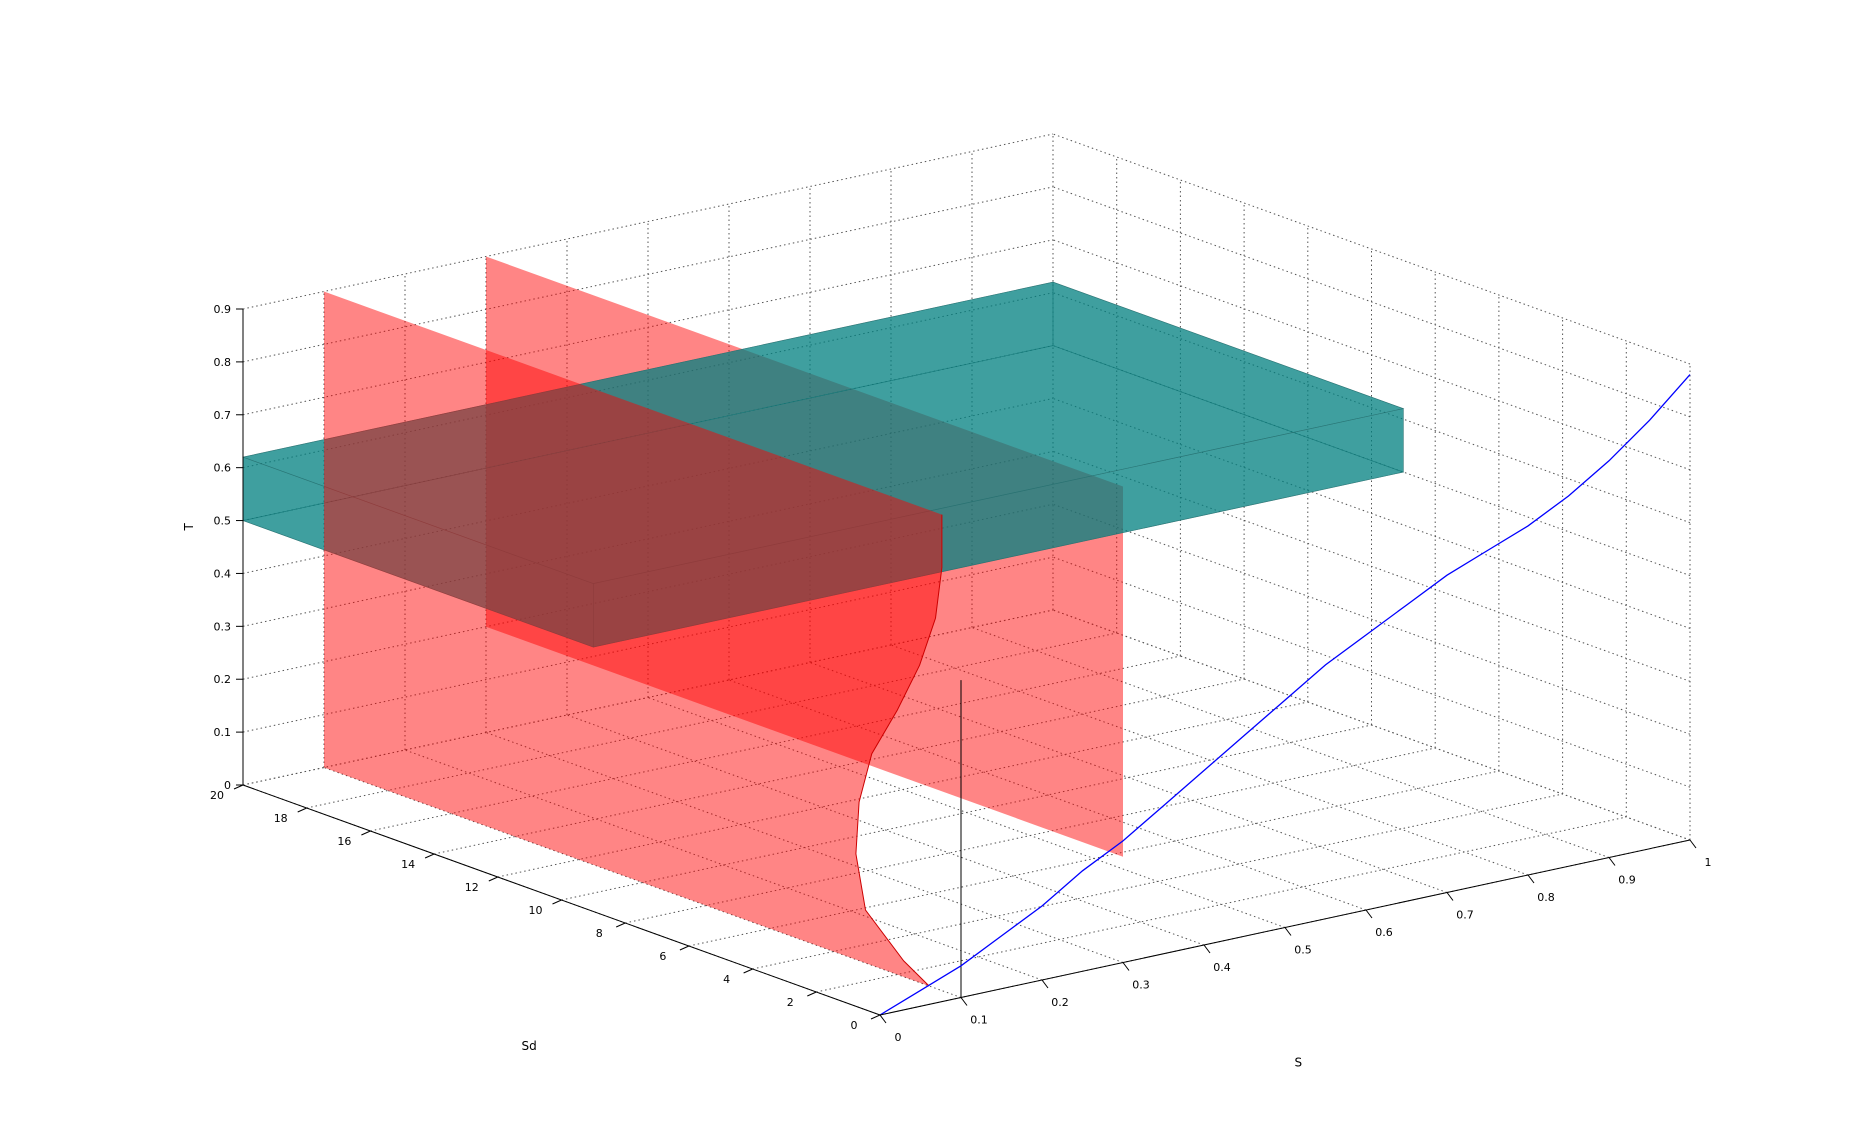 This screenshot has width=1855, height=1121. What do you see at coordinates (223, 362) in the screenshot?
I see `z-tick-label: 0.8` at bounding box center [223, 362].